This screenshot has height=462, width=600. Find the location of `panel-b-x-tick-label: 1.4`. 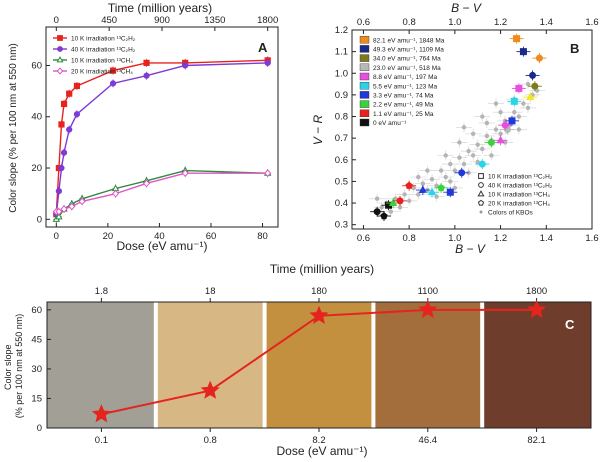

panel-b-x-tick-label: 1.4 is located at coordinates (546, 238).